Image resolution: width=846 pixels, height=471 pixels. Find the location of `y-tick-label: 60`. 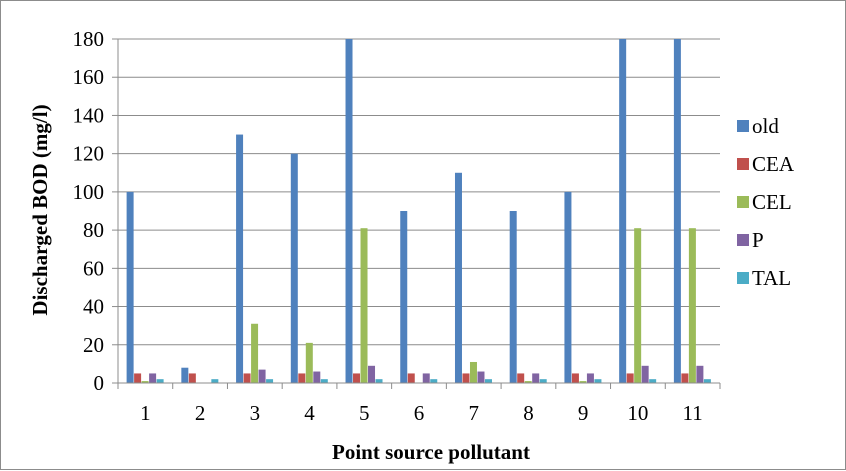

y-tick-label: 60 is located at coordinates (93, 268).